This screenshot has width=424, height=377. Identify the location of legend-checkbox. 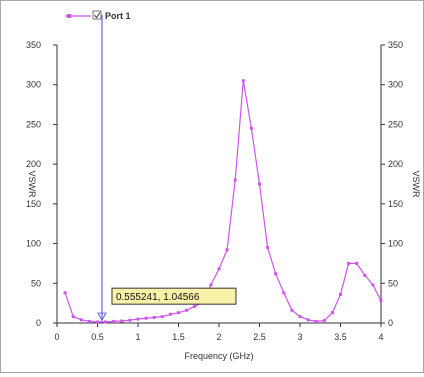
(97, 15).